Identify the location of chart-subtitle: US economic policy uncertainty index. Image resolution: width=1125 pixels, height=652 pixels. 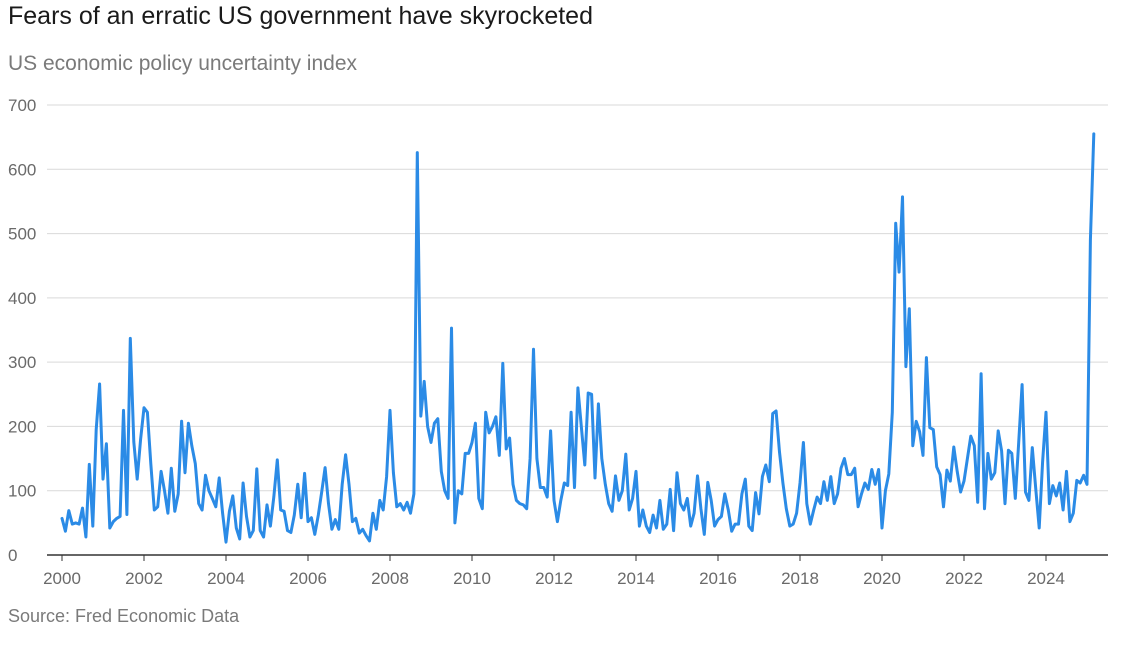
(183, 63).